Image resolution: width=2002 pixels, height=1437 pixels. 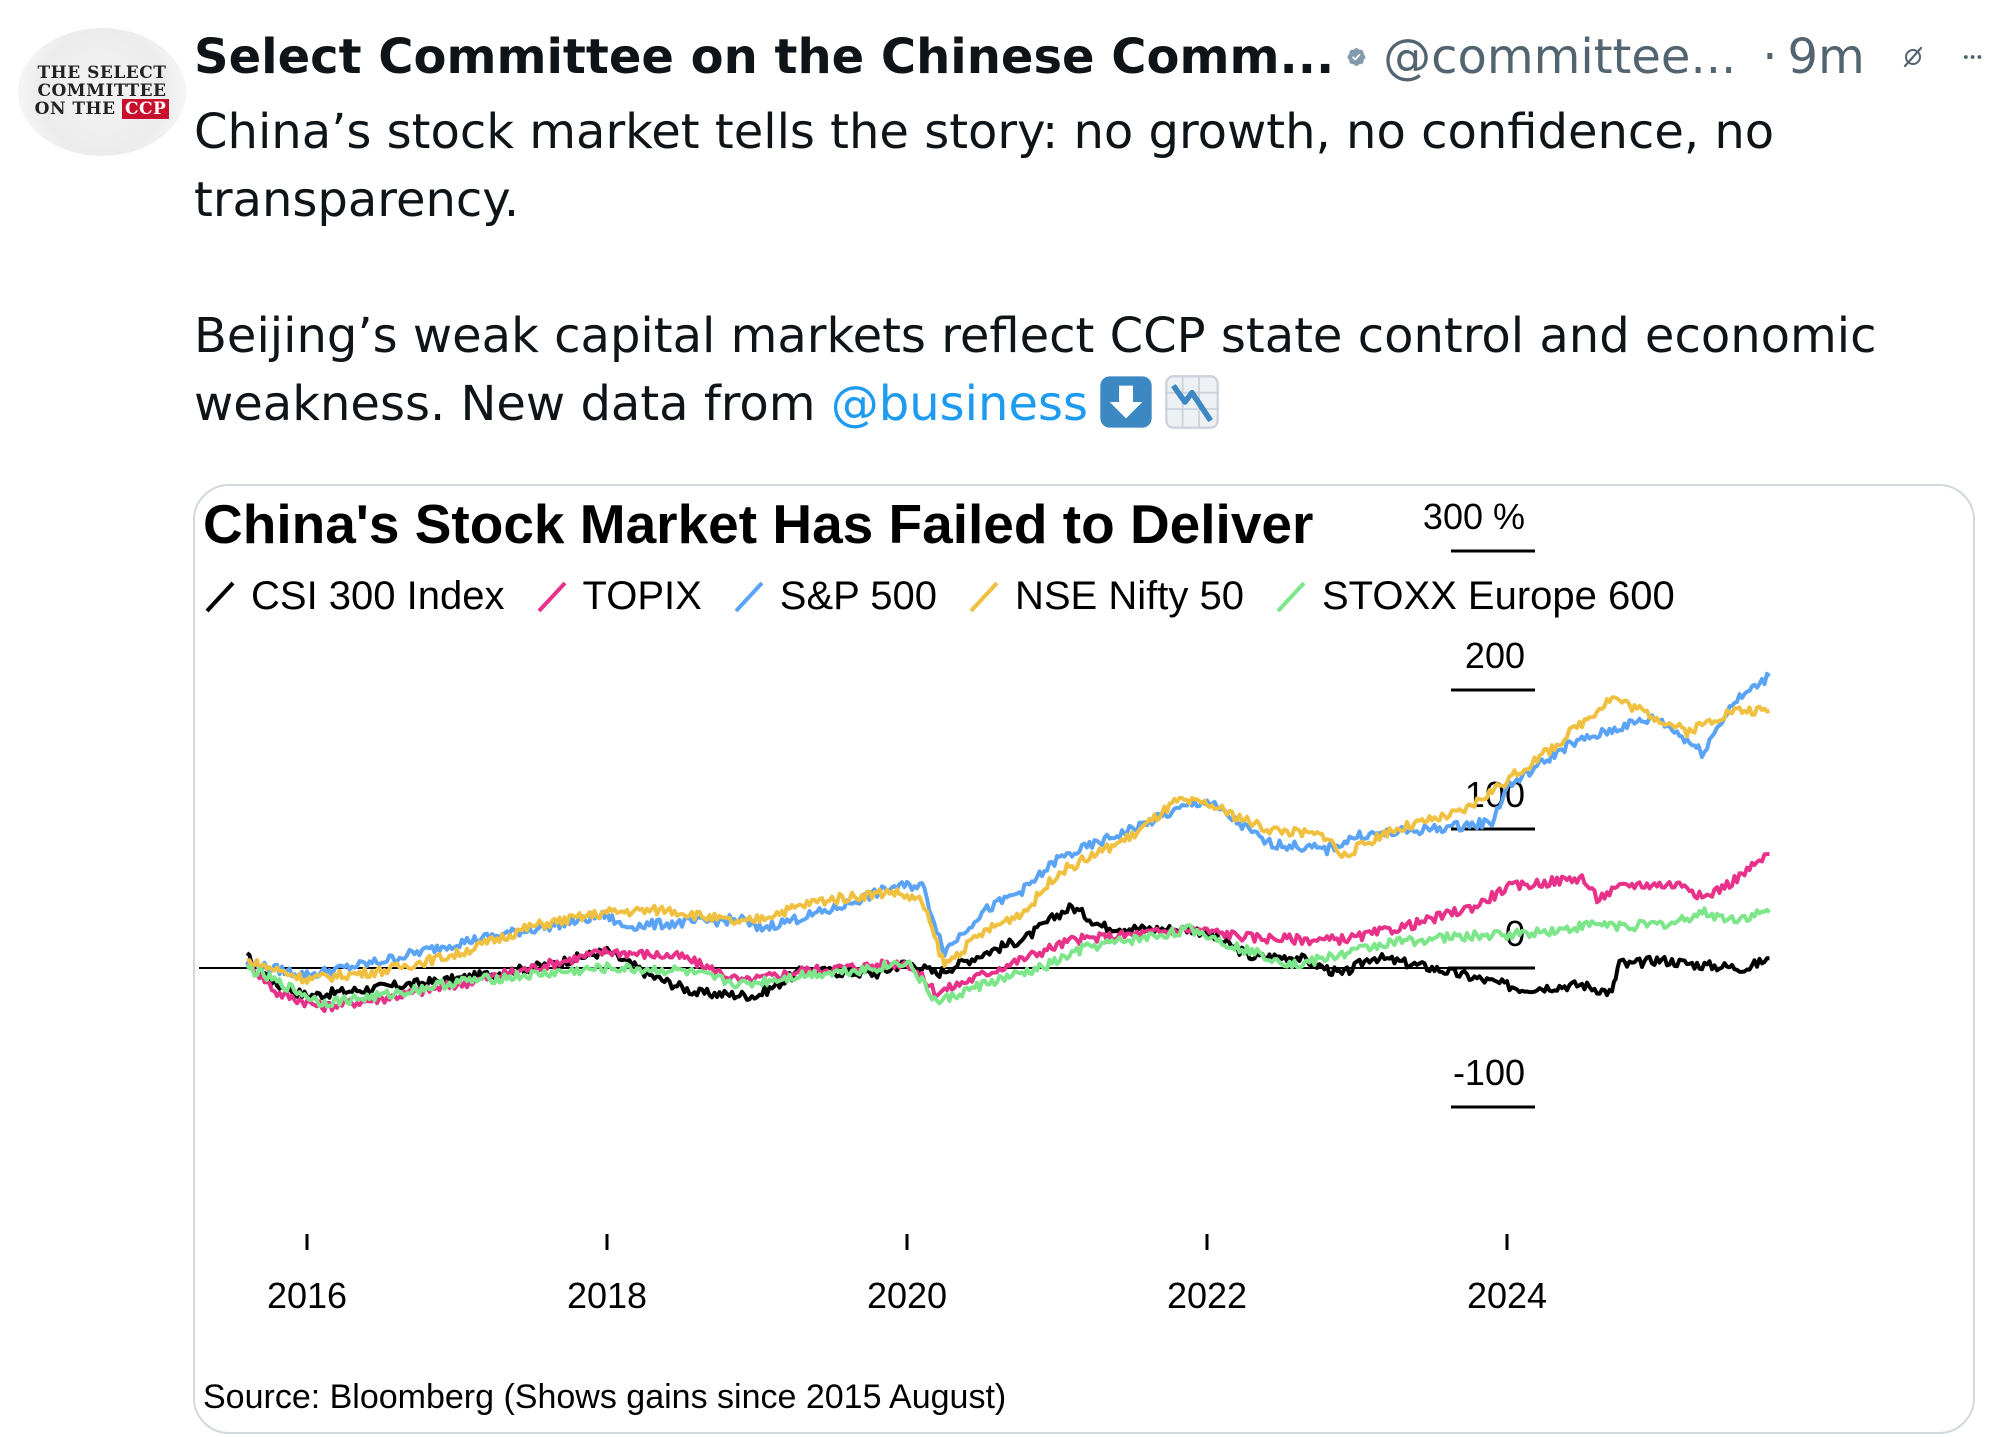 What do you see at coordinates (1507, 1295) in the screenshot?
I see `x-tick-label: 2024` at bounding box center [1507, 1295].